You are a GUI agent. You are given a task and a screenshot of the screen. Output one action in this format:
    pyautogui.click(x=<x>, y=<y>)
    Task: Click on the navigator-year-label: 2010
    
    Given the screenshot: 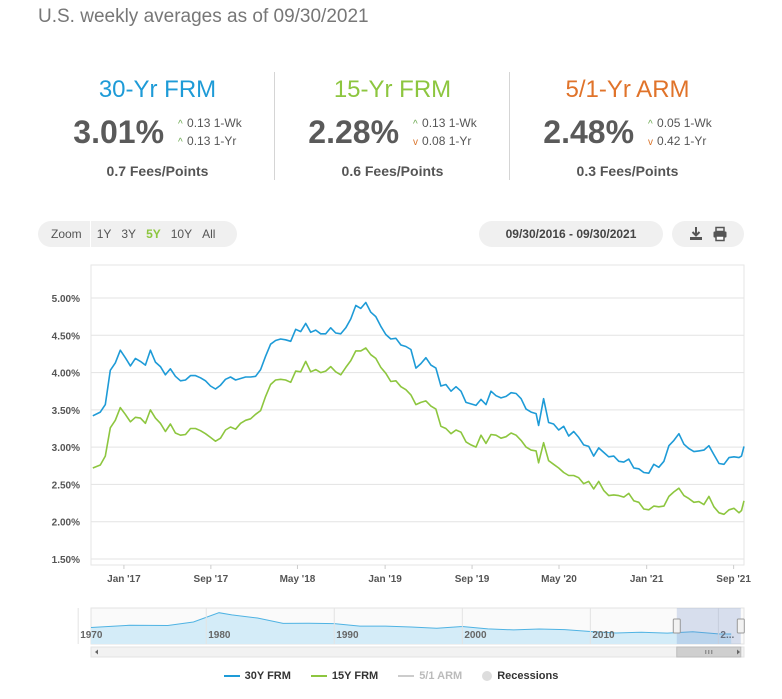 What is the action you would take?
    pyautogui.click(x=603, y=635)
    